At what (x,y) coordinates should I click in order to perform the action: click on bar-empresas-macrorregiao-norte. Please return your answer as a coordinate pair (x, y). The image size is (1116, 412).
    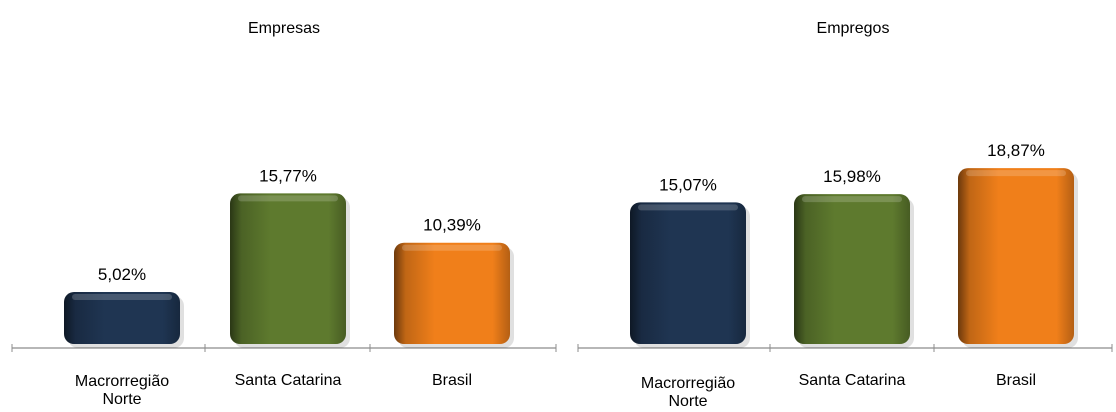
    Looking at the image, I should click on (122, 317).